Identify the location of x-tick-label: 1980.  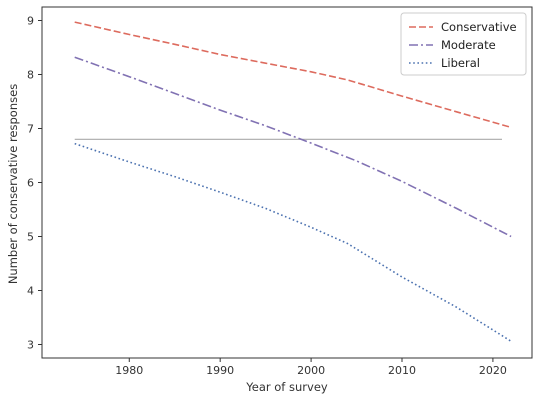
(129, 370).